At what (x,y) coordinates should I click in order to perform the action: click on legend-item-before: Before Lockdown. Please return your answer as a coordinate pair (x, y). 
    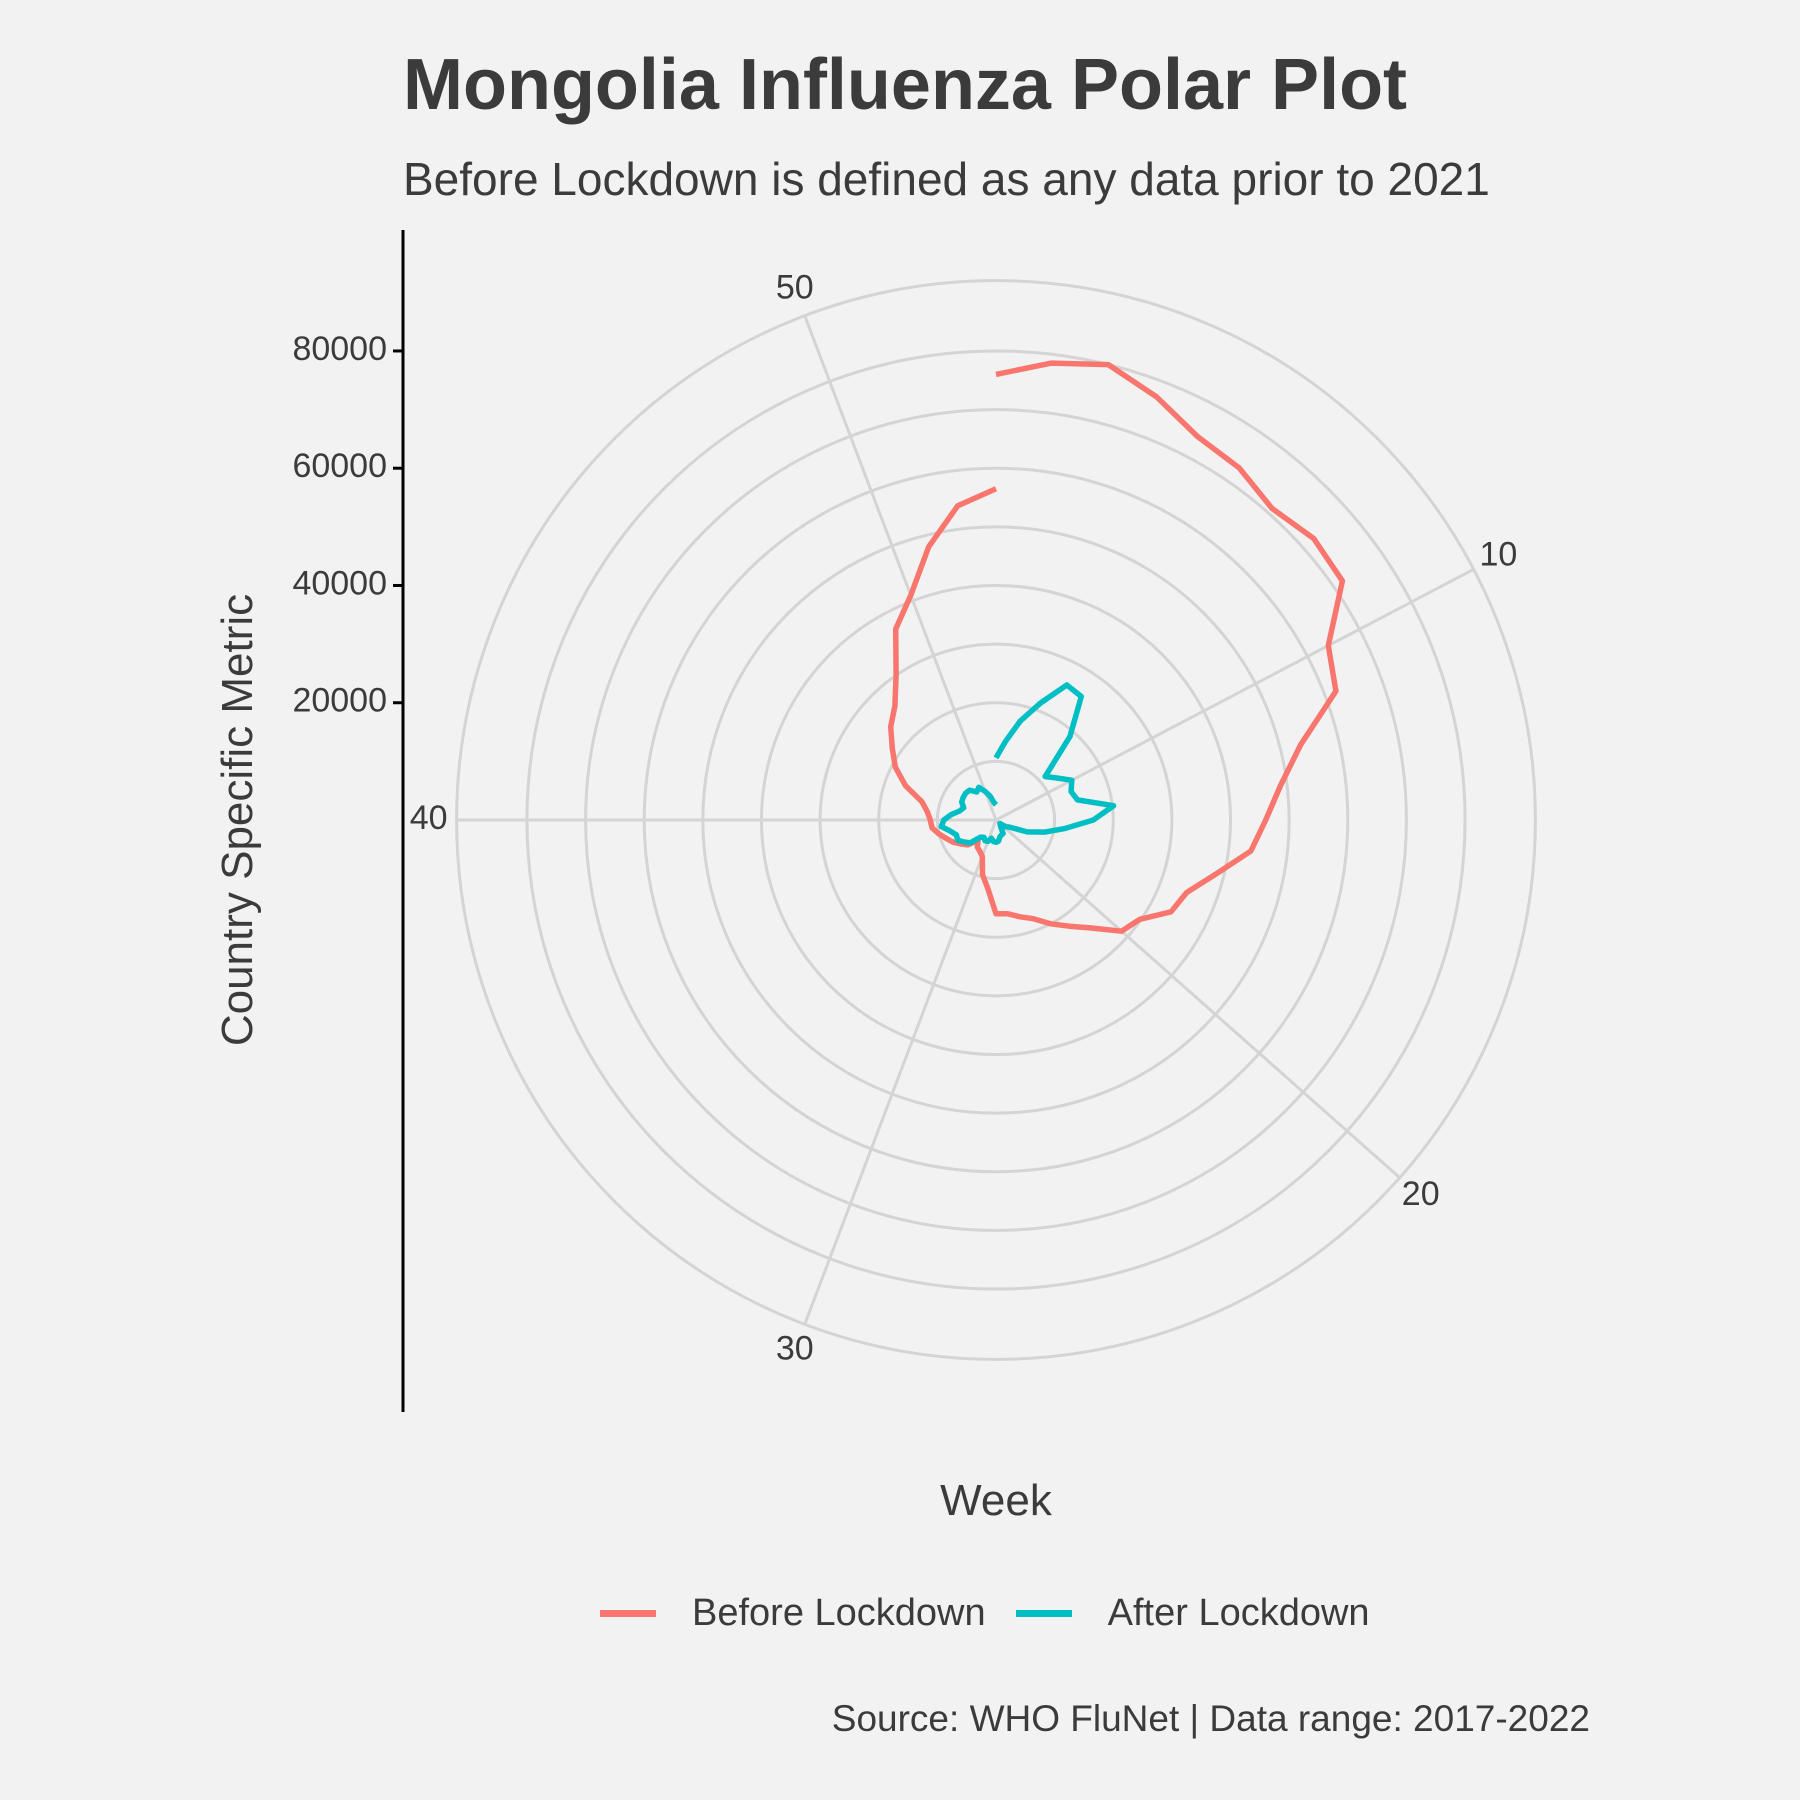
    Looking at the image, I should click on (793, 1613).